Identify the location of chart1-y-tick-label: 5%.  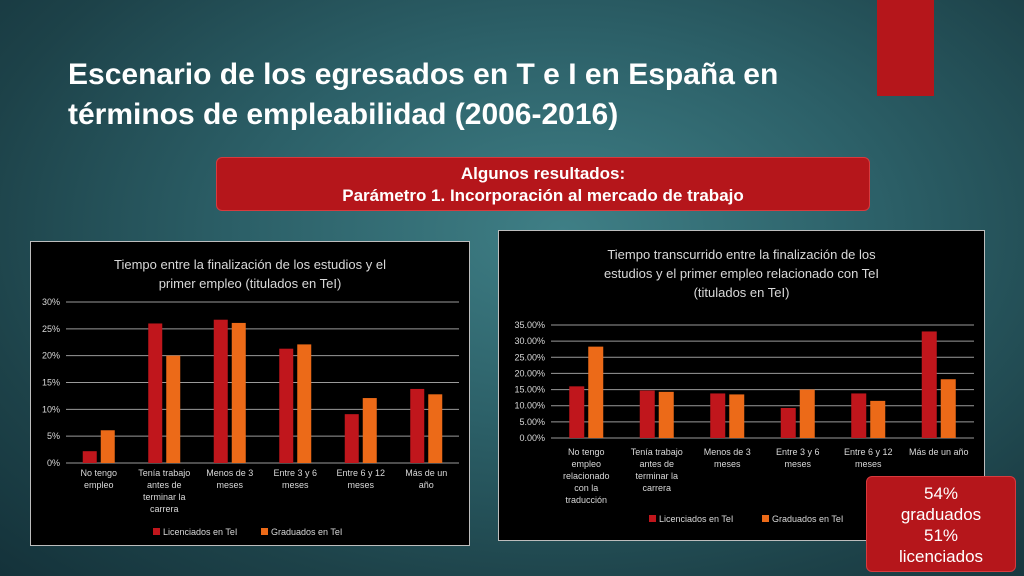
(53, 436).